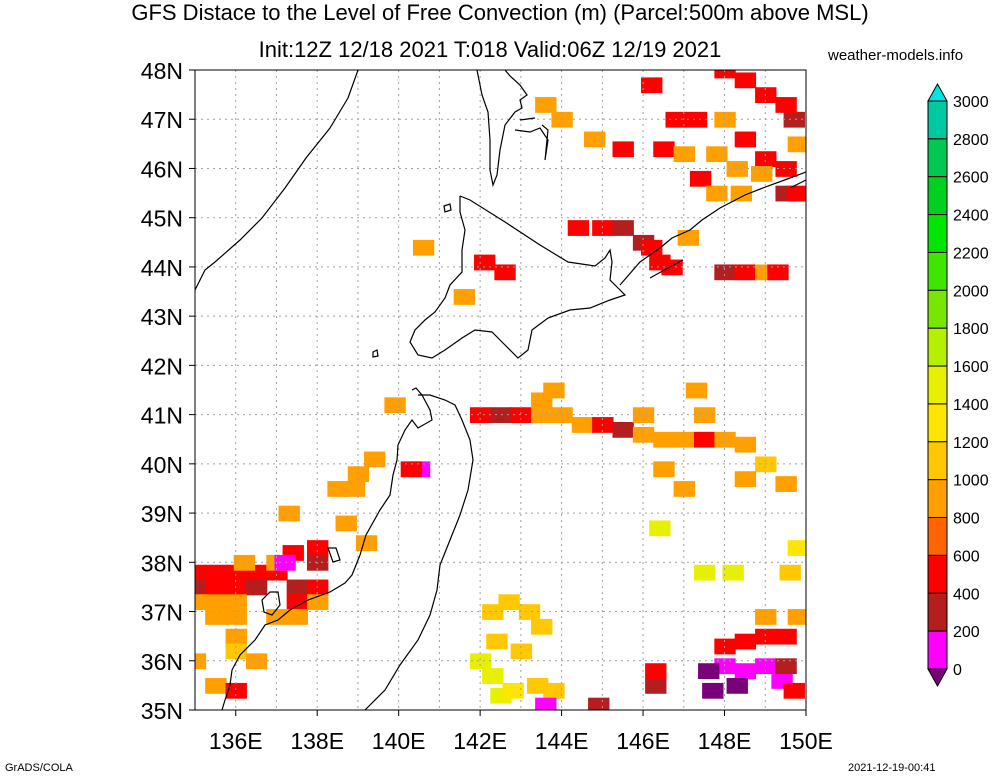 The height and width of the screenshot is (779, 1000). What do you see at coordinates (643, 741) in the screenshot?
I see `lon-label: 146E` at bounding box center [643, 741].